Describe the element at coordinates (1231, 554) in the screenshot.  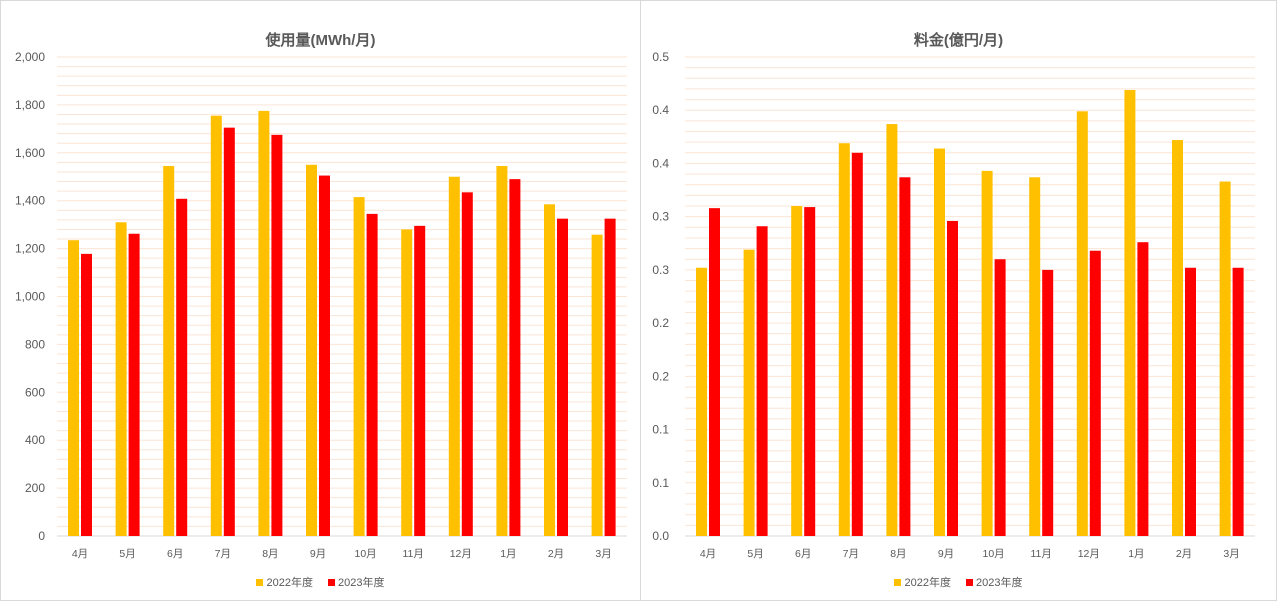
I see `x-tick-label: 3月` at that location.